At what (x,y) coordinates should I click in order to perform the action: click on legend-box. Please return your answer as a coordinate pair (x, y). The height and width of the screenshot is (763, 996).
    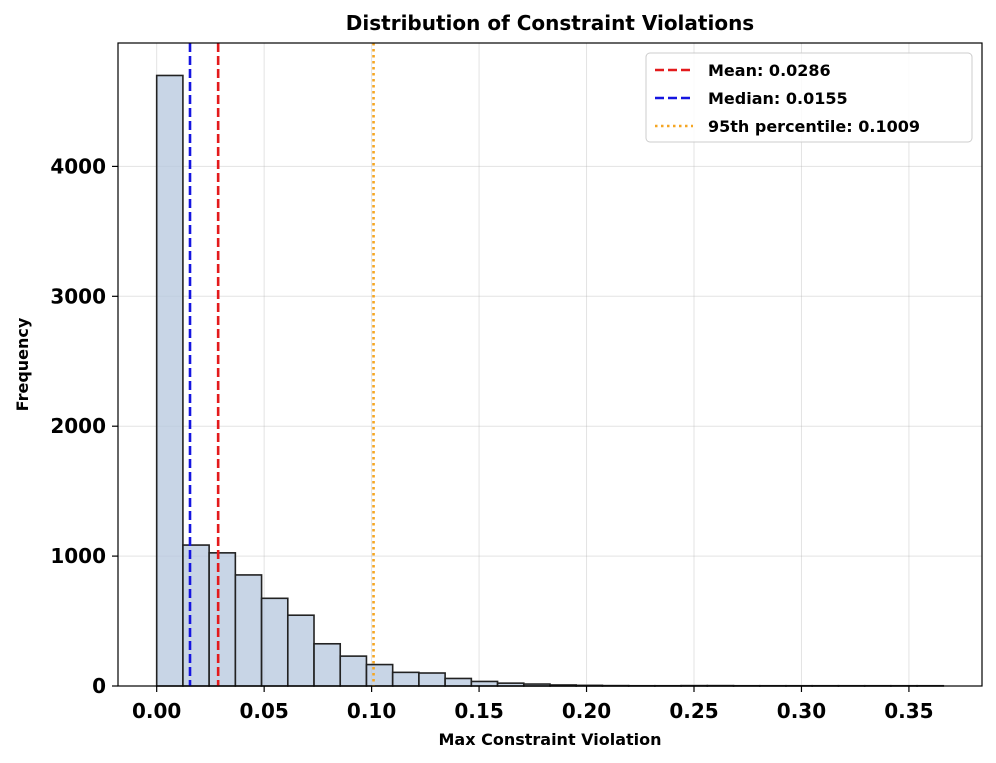
    Looking at the image, I should click on (809, 97).